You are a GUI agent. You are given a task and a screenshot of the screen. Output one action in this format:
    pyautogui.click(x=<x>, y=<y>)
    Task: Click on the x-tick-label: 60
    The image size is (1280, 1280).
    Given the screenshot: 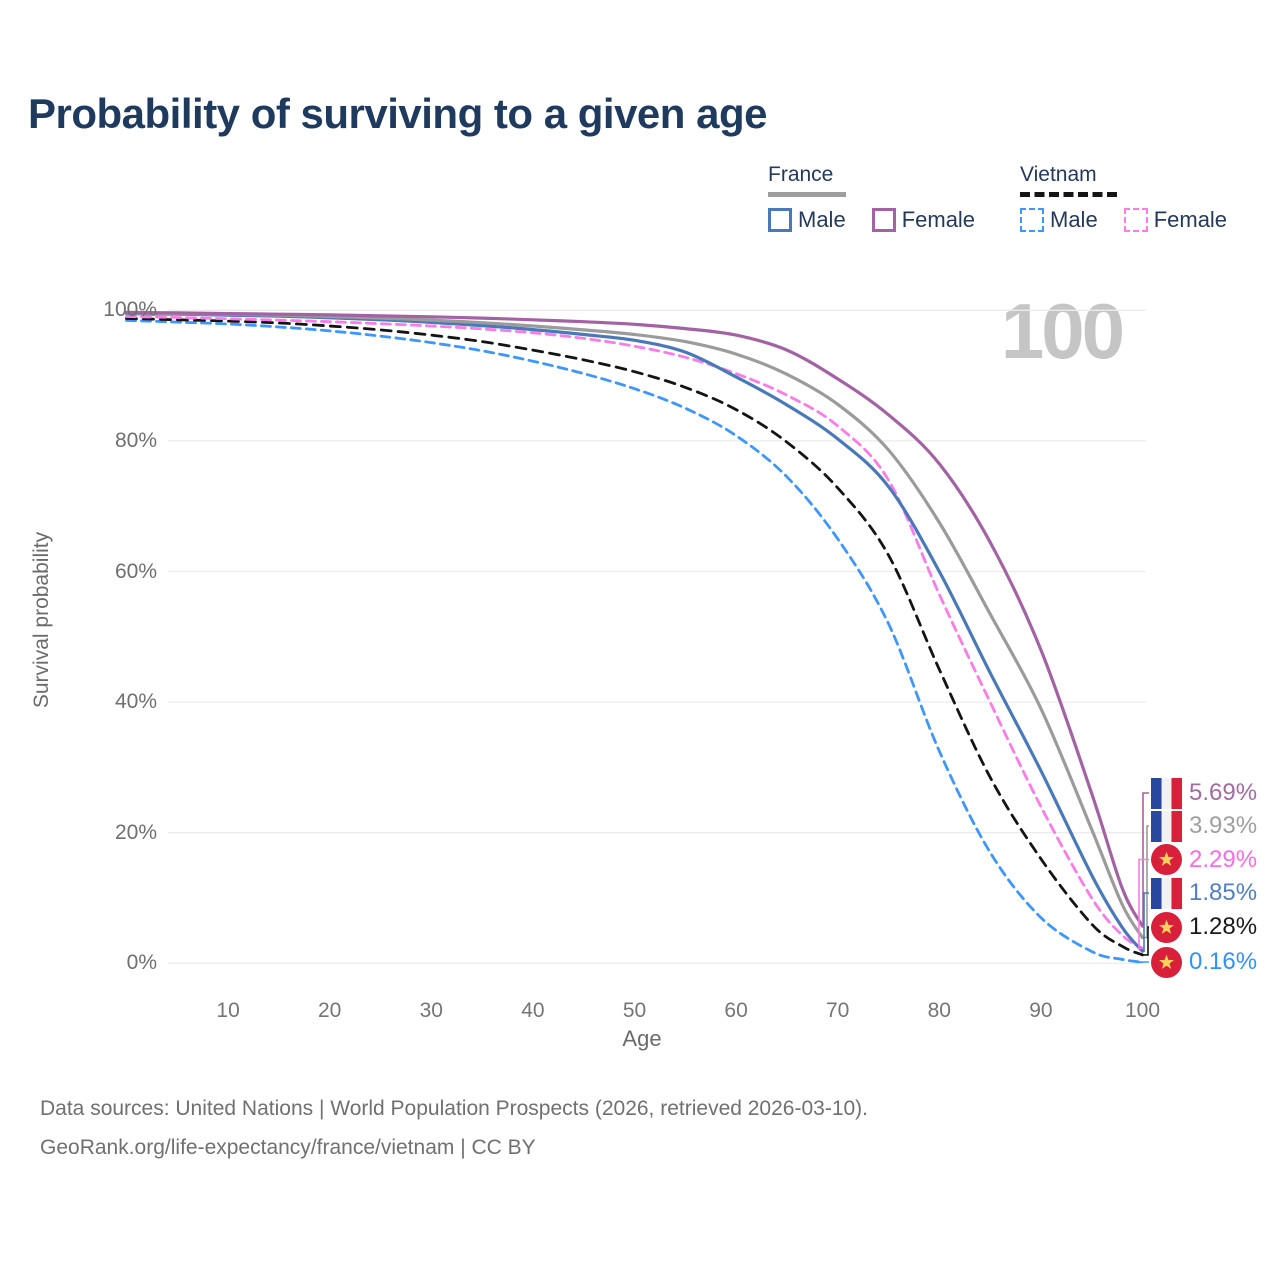 What is the action you would take?
    pyautogui.click(x=736, y=1010)
    